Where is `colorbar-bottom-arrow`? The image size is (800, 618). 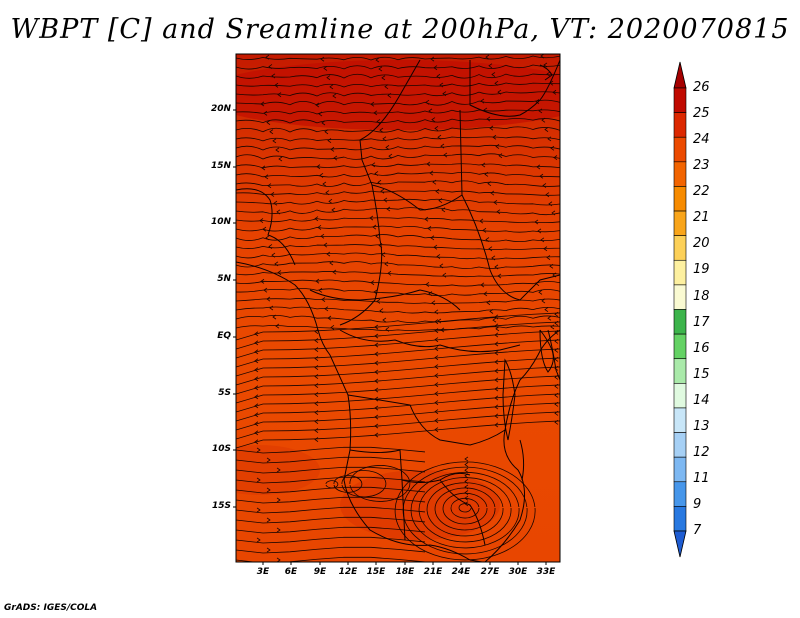
colorbar-bottom-arrow is located at coordinates (680, 544).